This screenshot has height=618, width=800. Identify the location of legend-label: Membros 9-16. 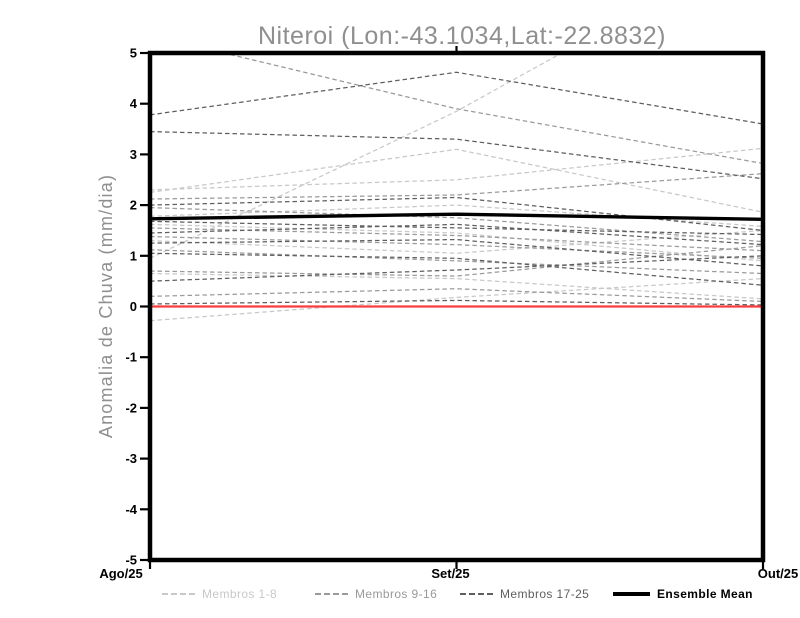
(396, 594).